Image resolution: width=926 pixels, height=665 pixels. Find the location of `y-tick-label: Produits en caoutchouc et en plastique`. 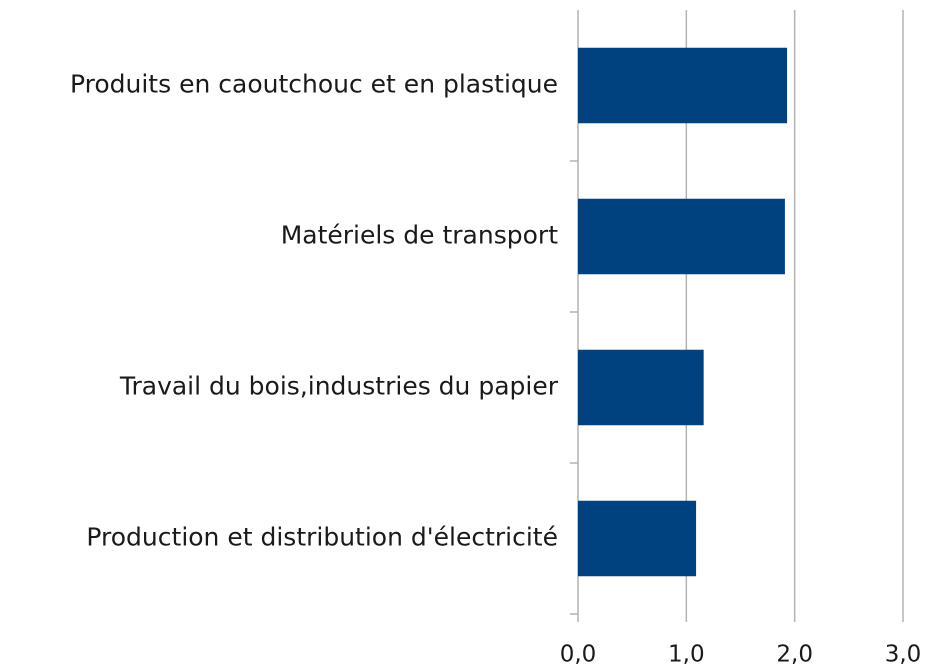

y-tick-label: Produits en caoutchouc et en plastique is located at coordinates (314, 84).